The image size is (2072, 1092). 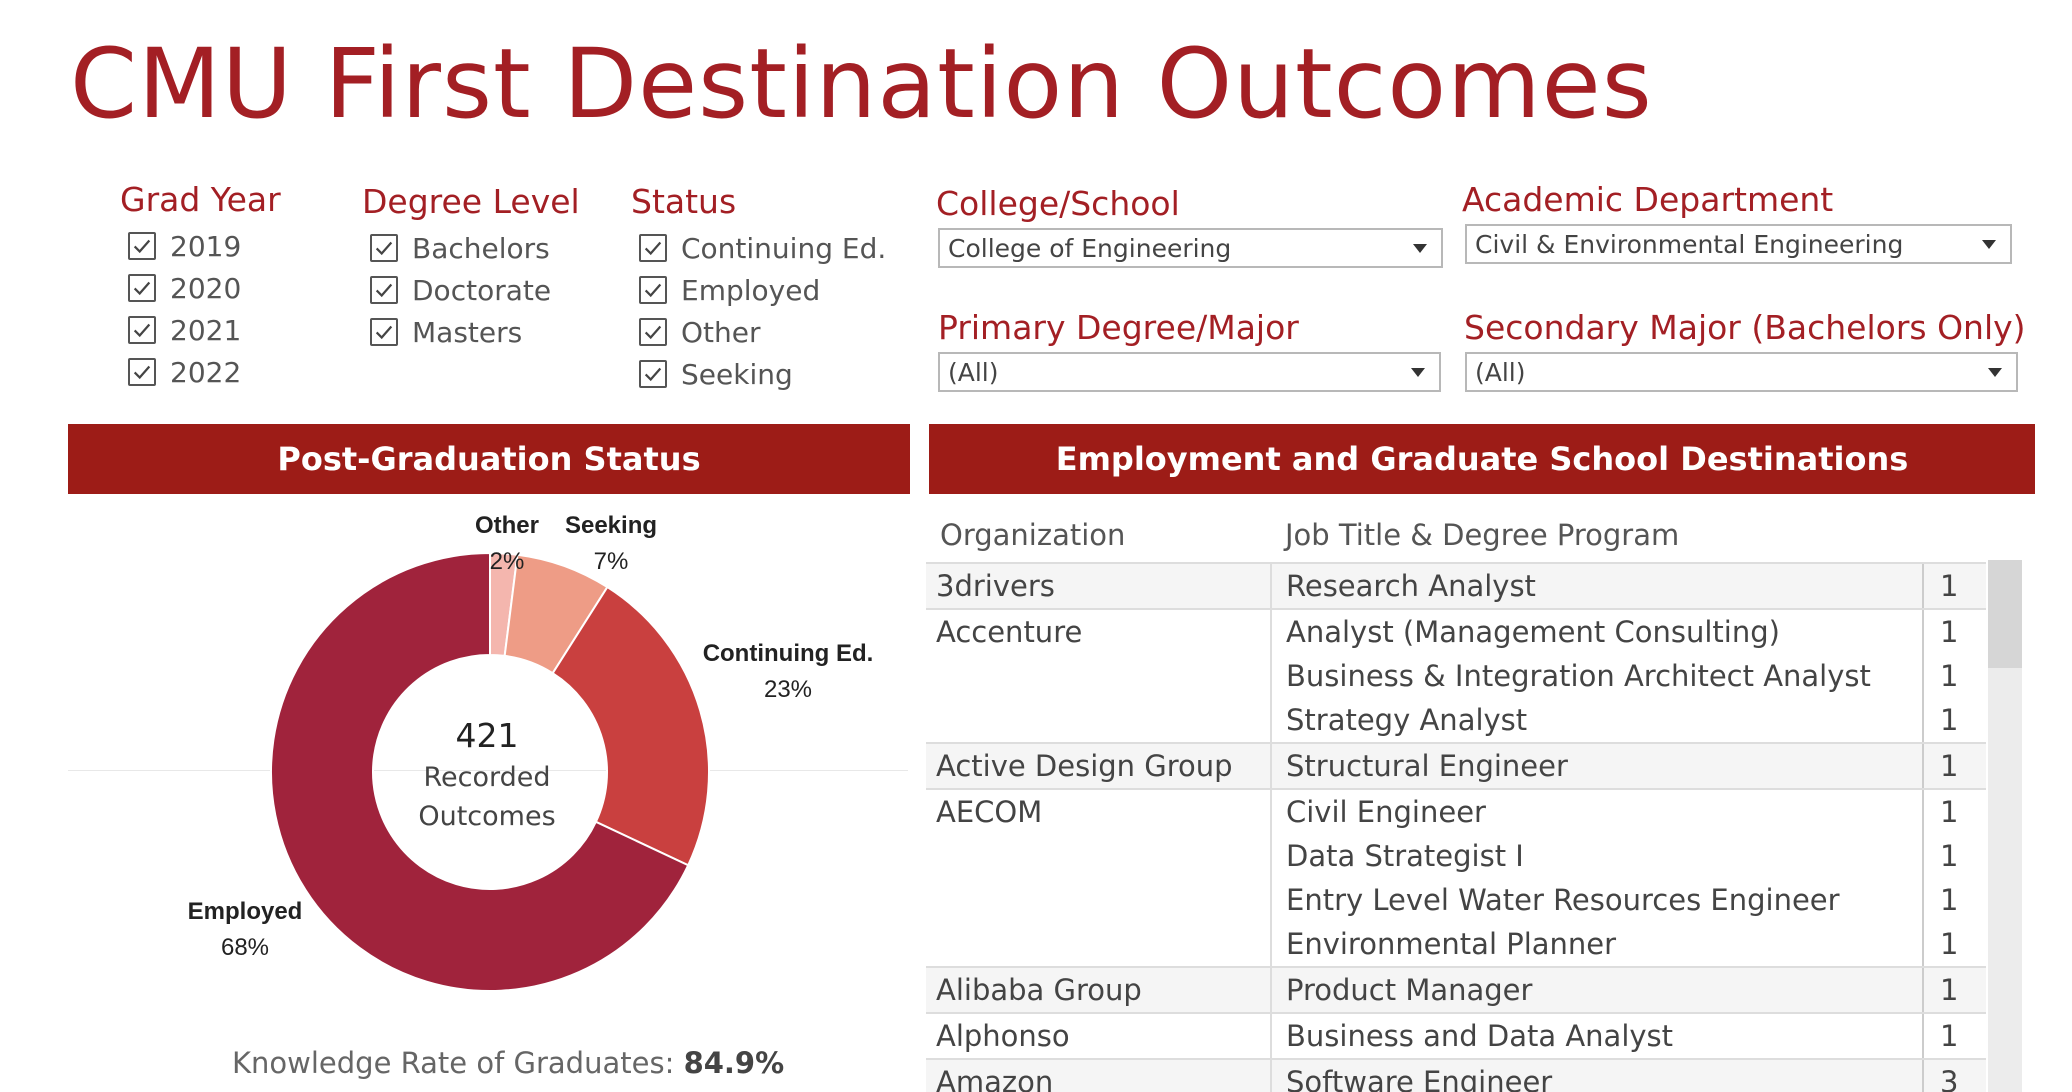 I want to click on job-list: Structural Engineer 1, so click(x=1628, y=766).